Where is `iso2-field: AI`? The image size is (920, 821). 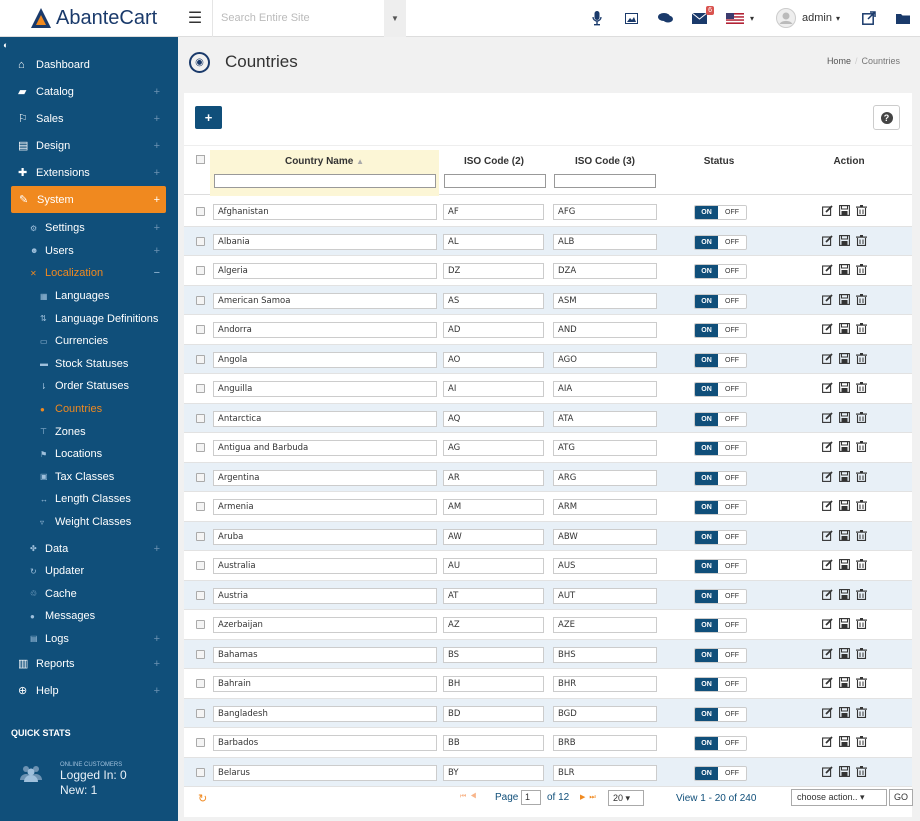
iso2-field: AI is located at coordinates (493, 389).